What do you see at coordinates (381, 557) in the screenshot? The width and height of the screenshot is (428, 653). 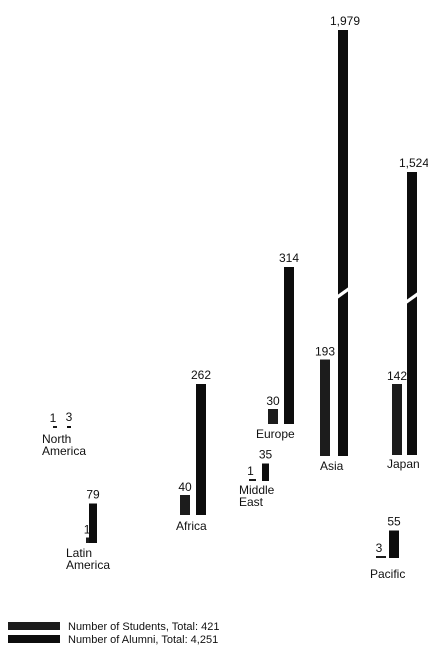 I see `bar-students-pacific` at bounding box center [381, 557].